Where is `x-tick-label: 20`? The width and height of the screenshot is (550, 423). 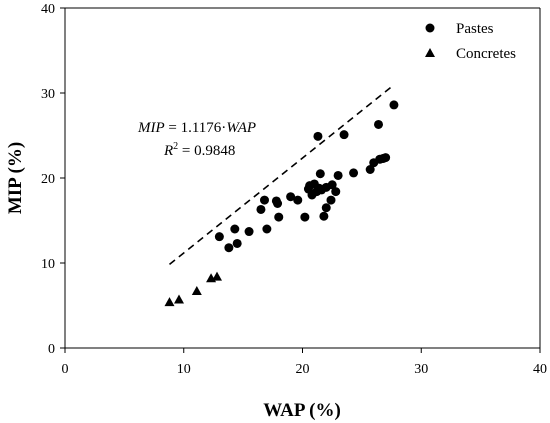 x-tick-label: 20 is located at coordinates (303, 369).